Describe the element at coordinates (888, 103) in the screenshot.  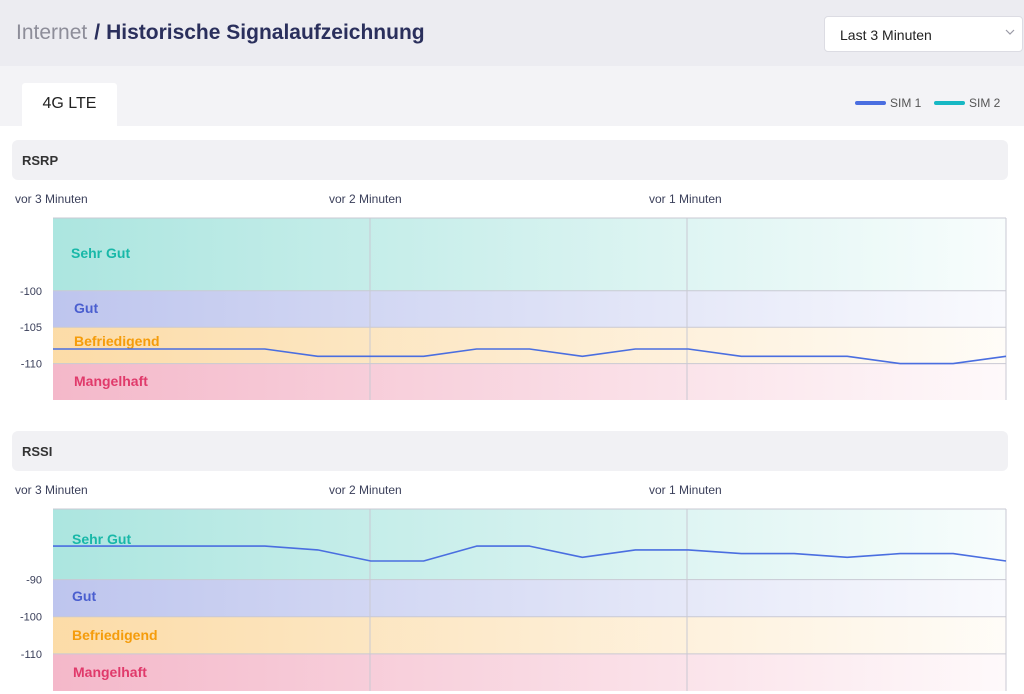
I see `legend-sim-1: SIM 1` at that location.